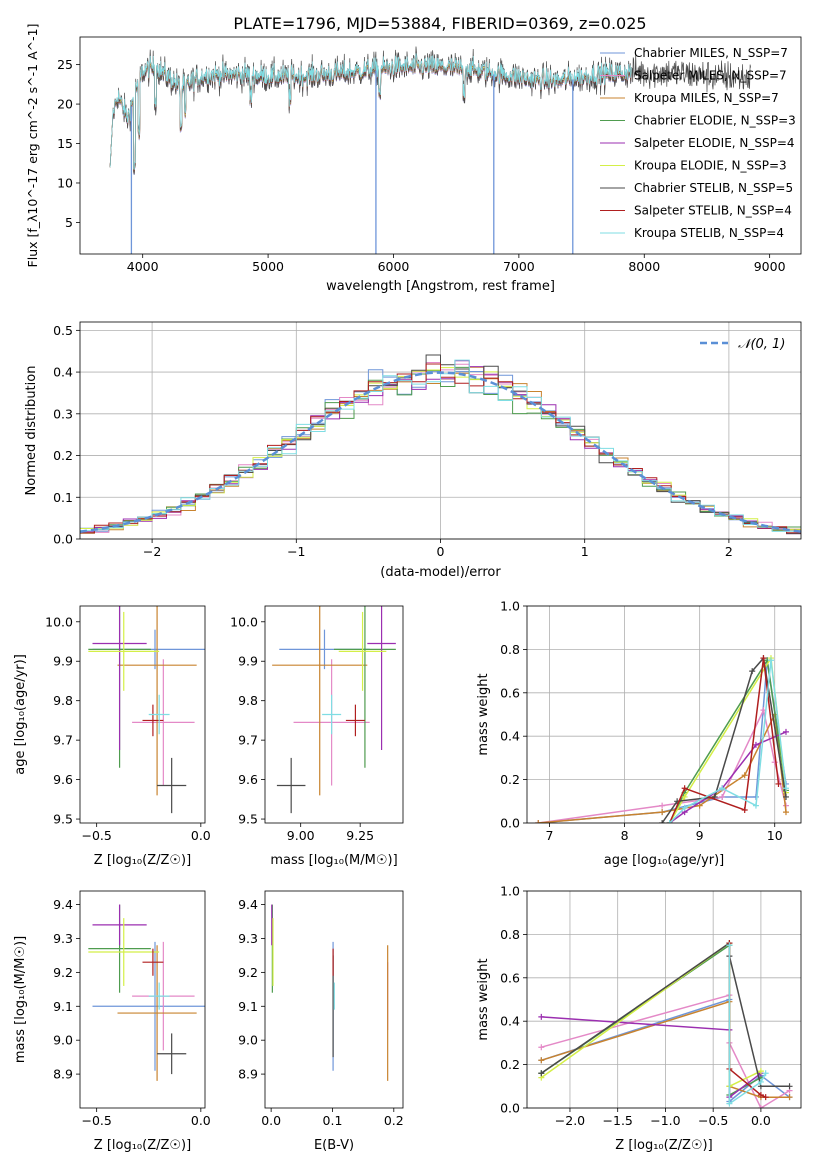 This screenshot has height=1170, width=819. Describe the element at coordinates (143, 266) in the screenshot. I see `x-tick-label: 4000` at that location.